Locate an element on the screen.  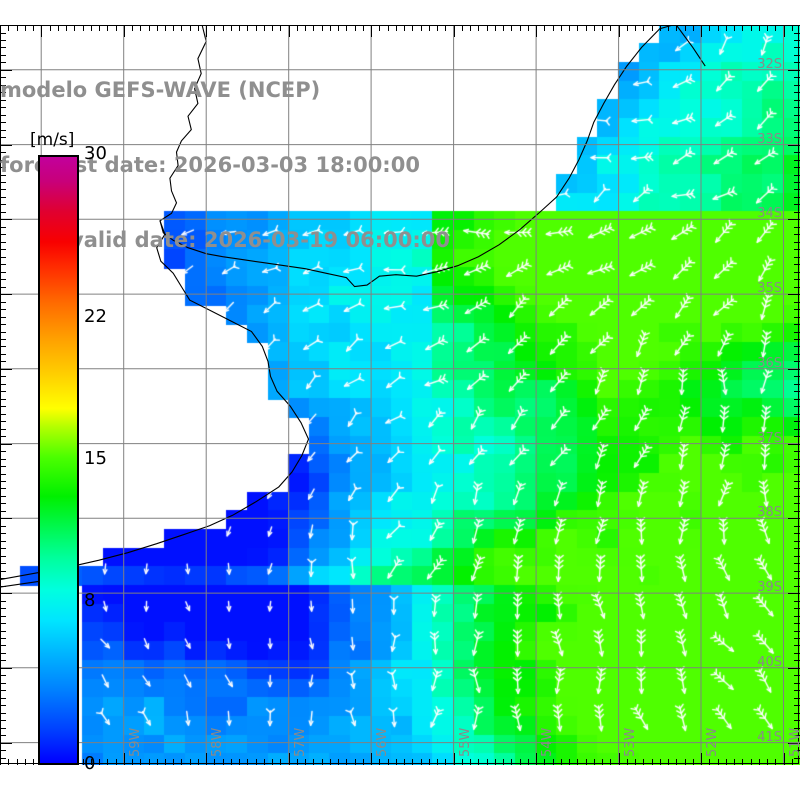
colorbar-gradient is located at coordinates (58, 460).